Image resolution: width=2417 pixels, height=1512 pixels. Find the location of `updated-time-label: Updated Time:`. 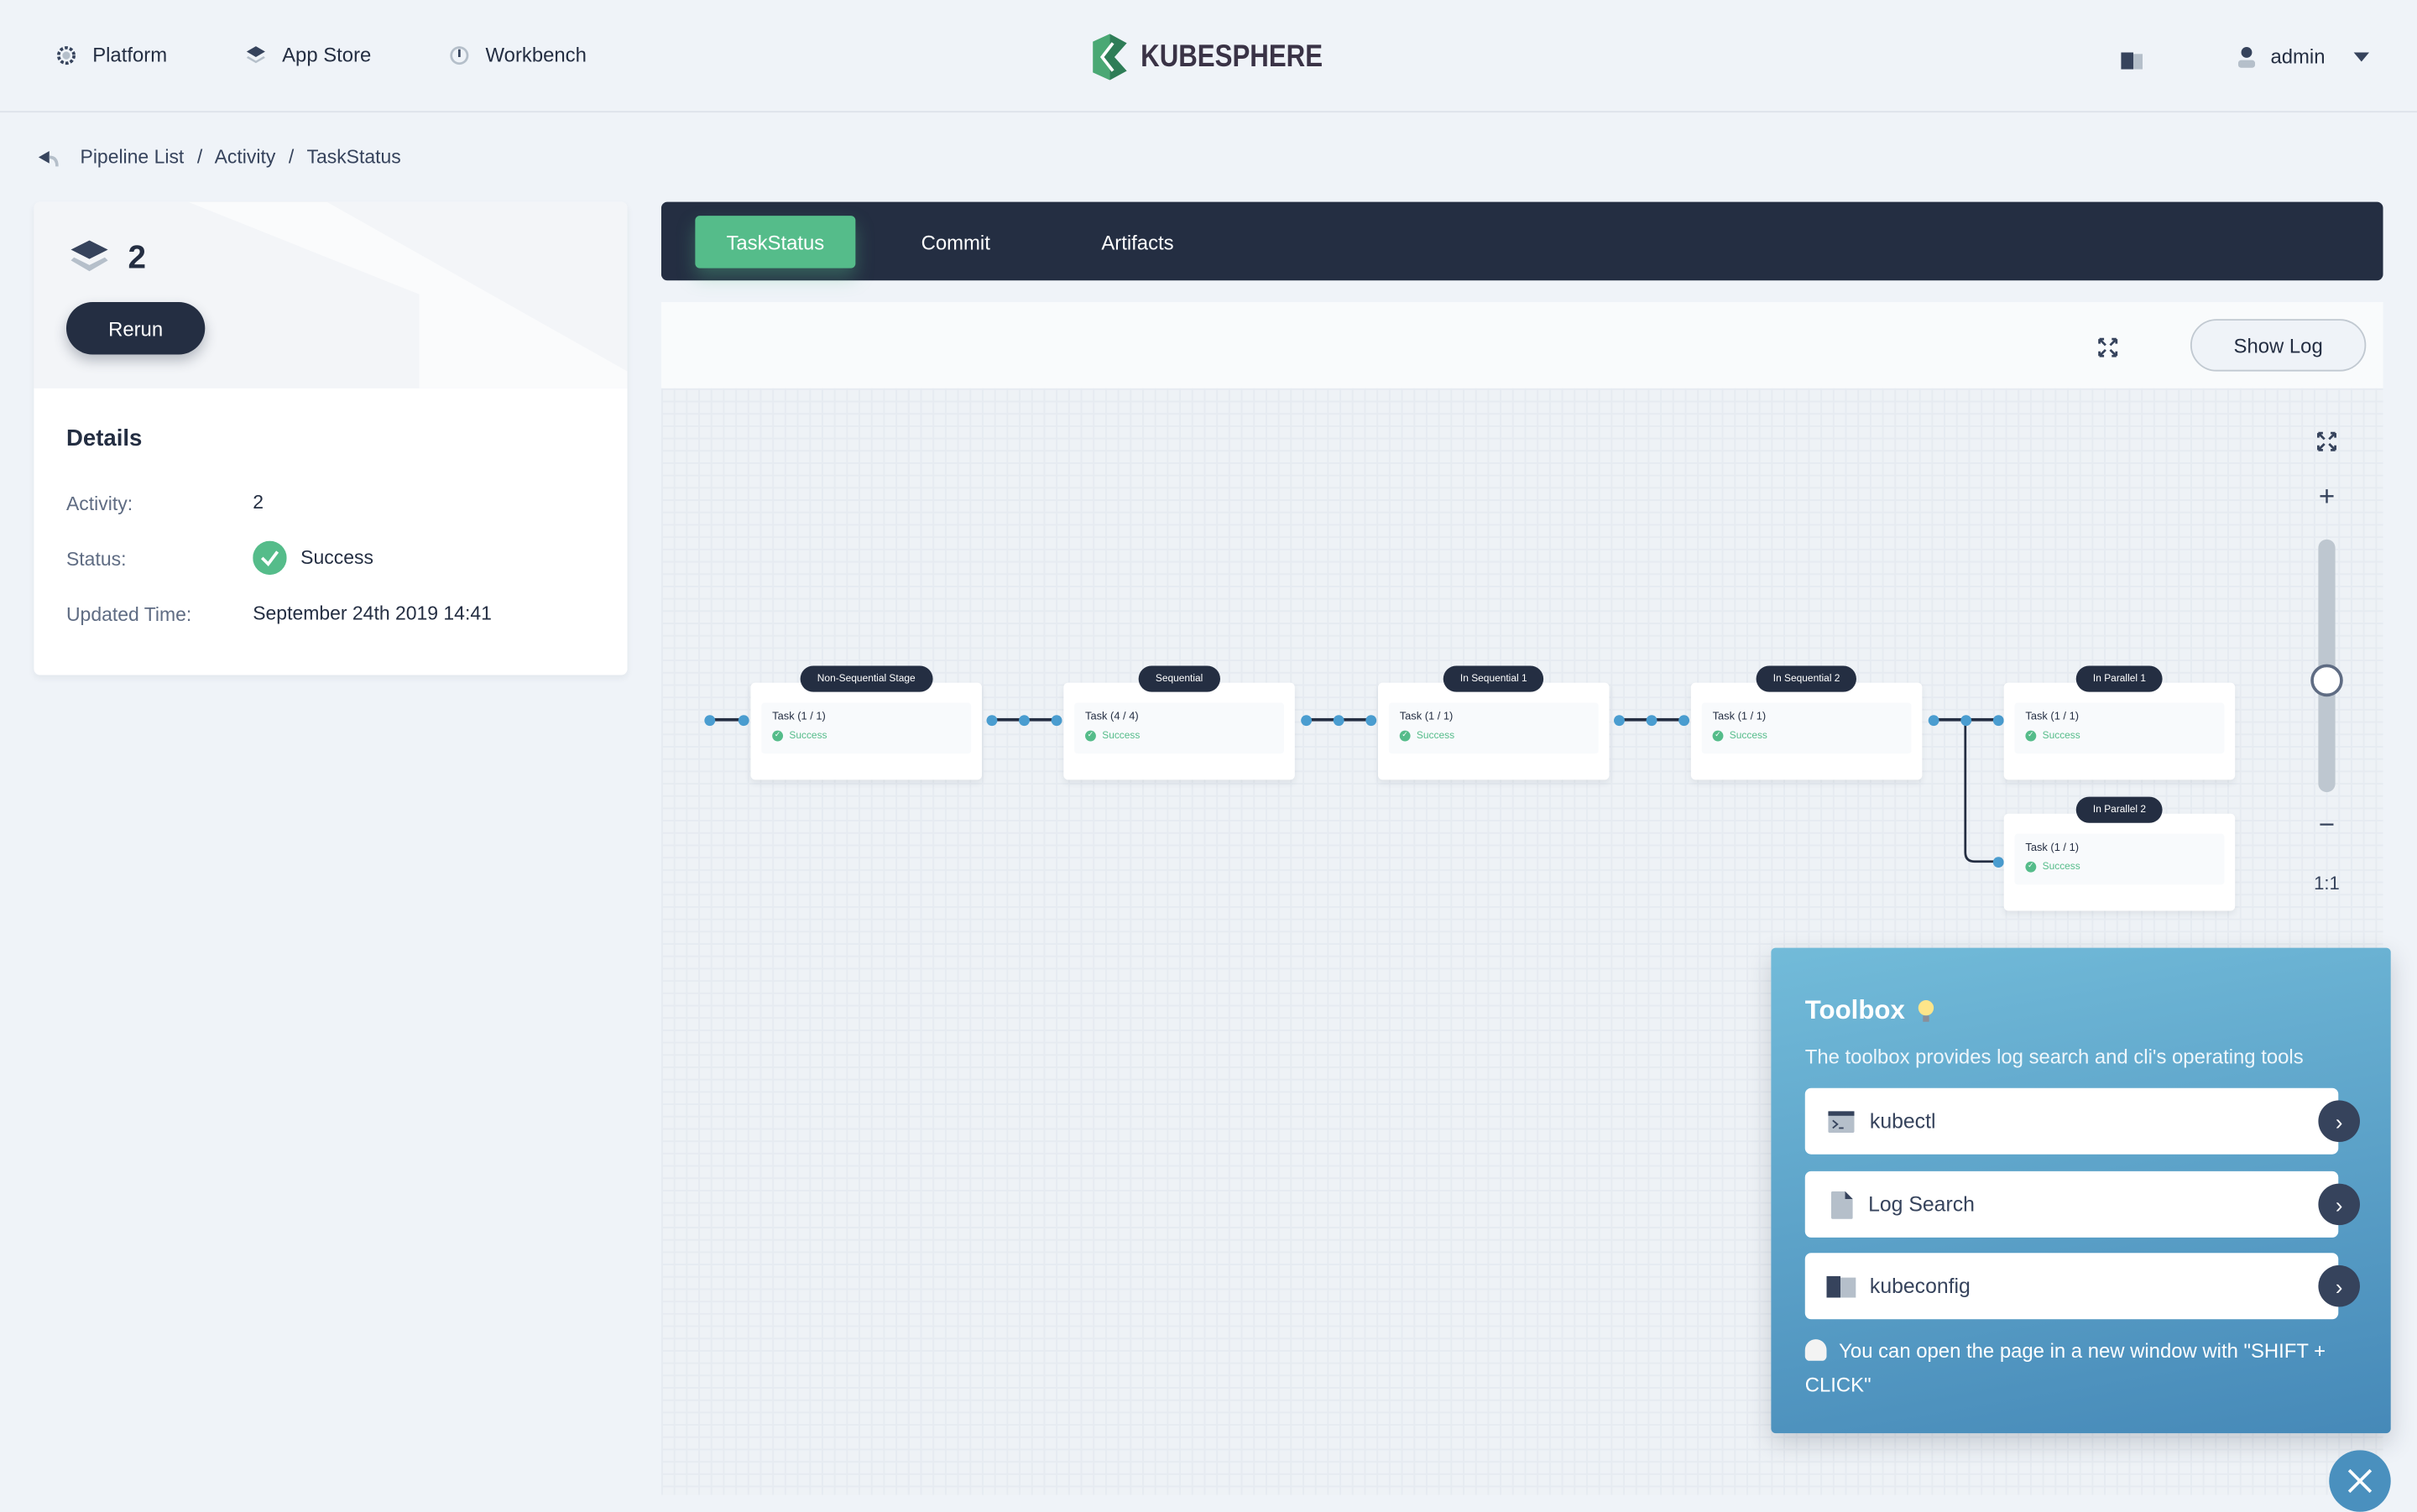

updated-time-label: Updated Time: is located at coordinates (128, 614).